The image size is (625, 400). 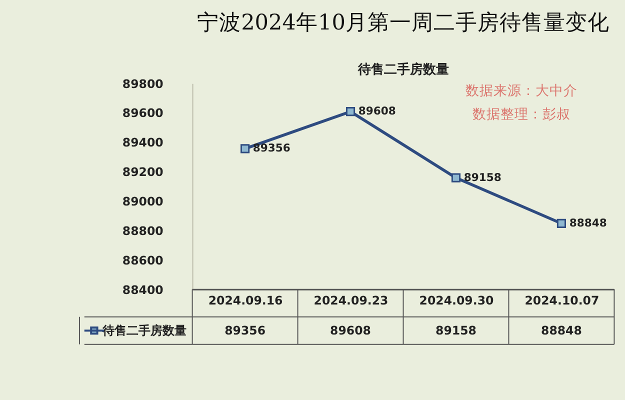 I want to click on chart-title: 宁波2024年10月第一周二手房待售量变化, so click(x=403, y=23).